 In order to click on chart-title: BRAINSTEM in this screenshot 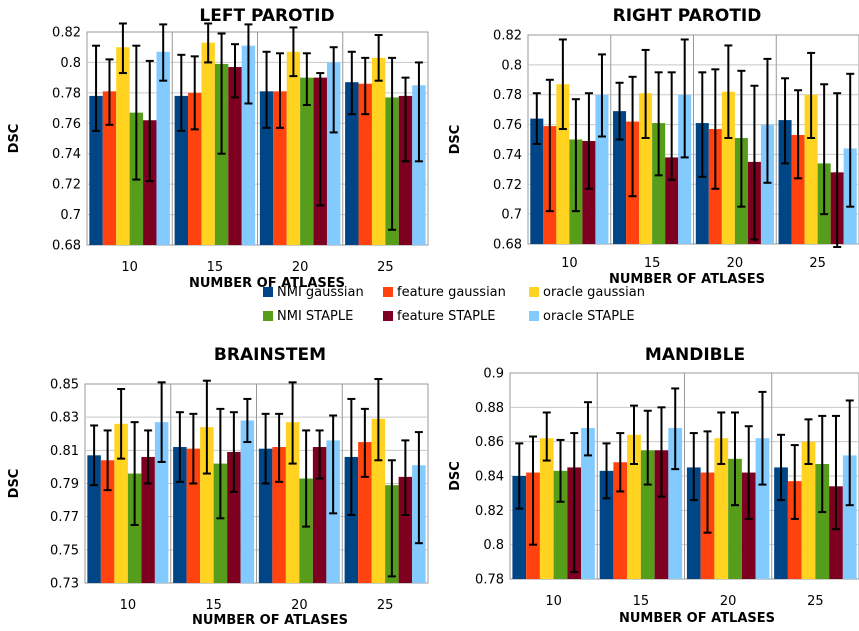, I will do `click(270, 355)`.